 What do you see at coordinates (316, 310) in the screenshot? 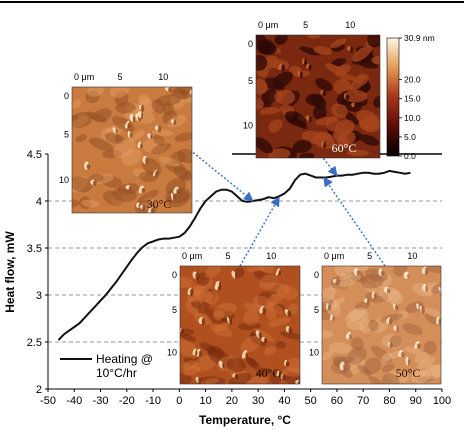
I see `afm-y-tick-label: 5` at bounding box center [316, 310].